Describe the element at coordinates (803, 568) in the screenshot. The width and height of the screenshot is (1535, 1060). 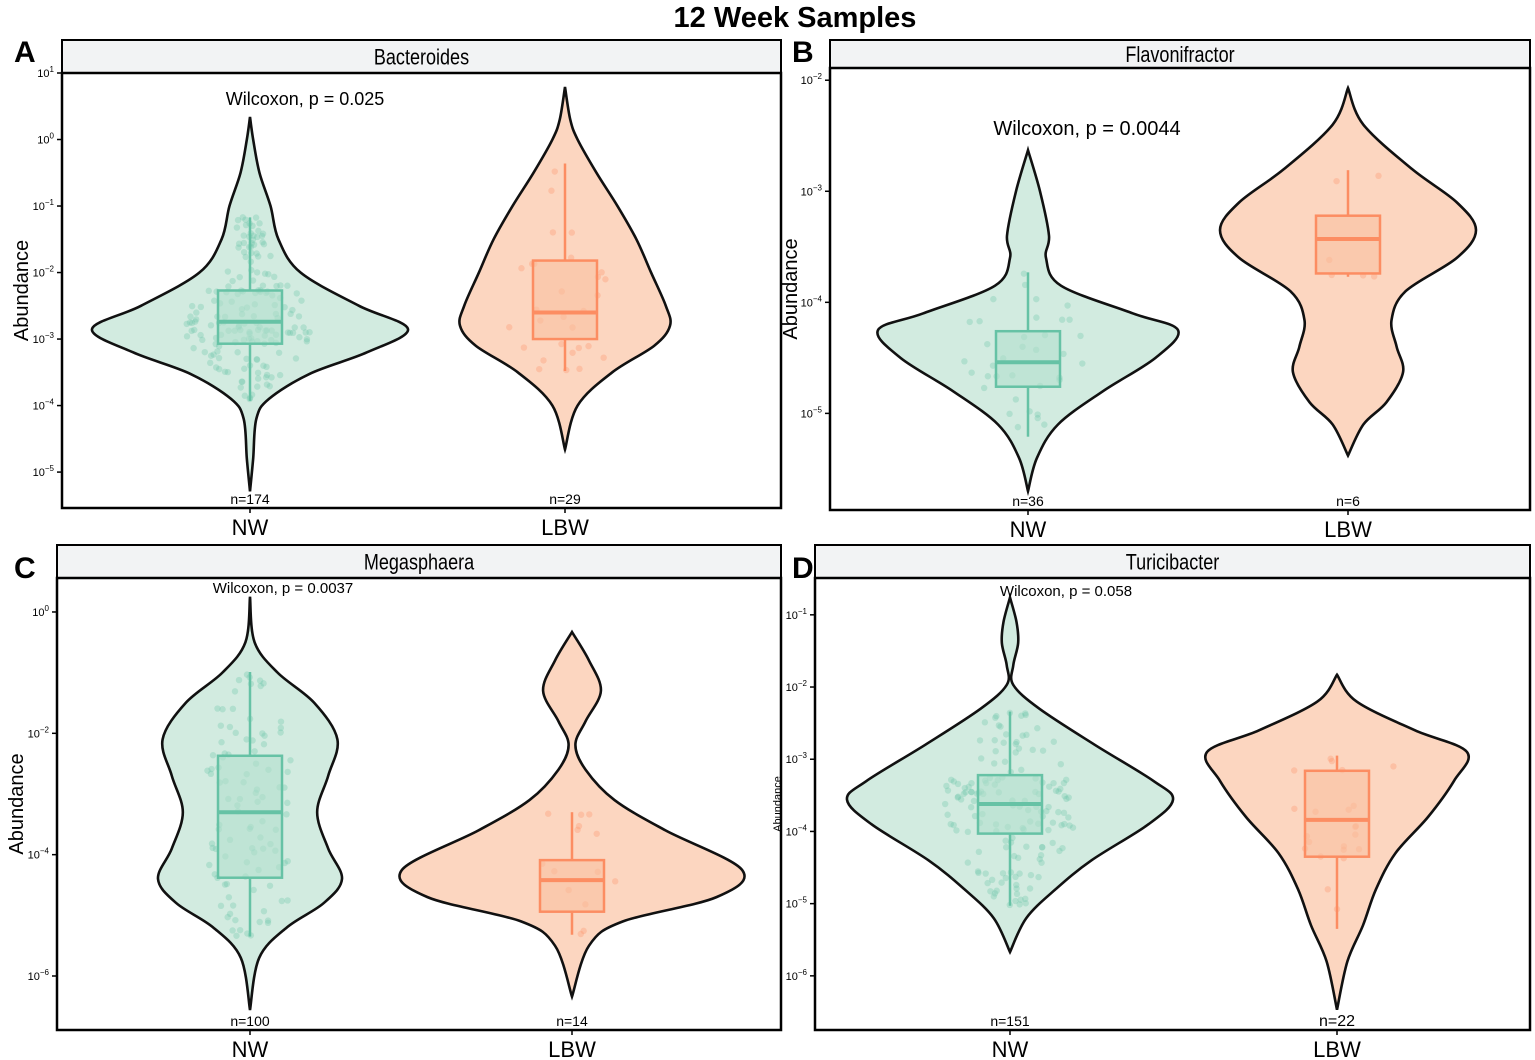
I see `panel-letter: D` at that location.